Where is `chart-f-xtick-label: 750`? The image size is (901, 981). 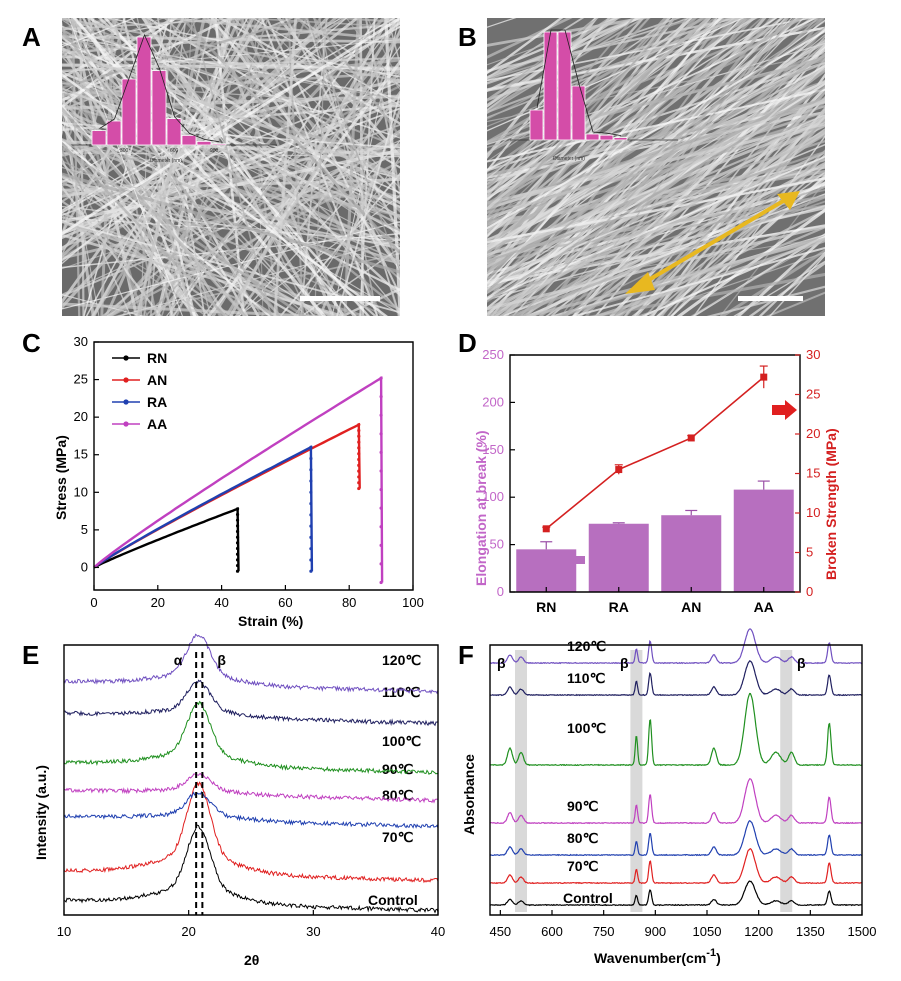 chart-f-xtick-label: 750 is located at coordinates (604, 931).